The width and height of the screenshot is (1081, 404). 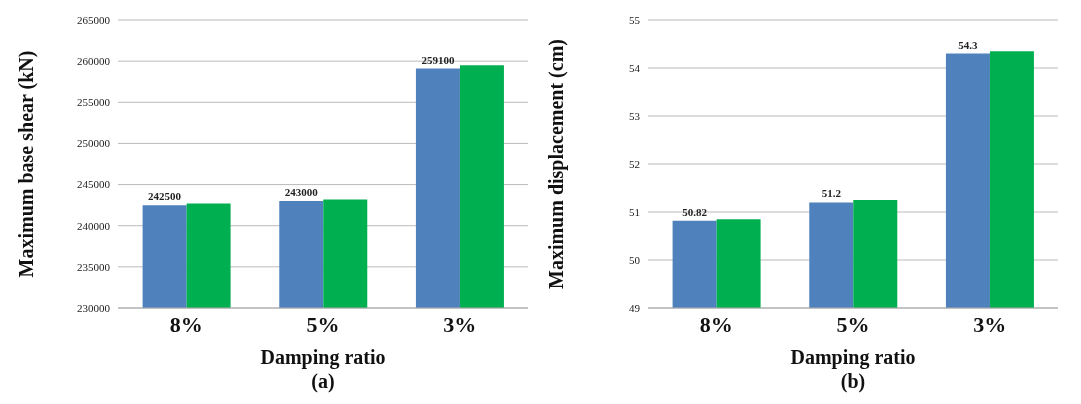 I want to click on y-tick-label: 245000, so click(x=94, y=184).